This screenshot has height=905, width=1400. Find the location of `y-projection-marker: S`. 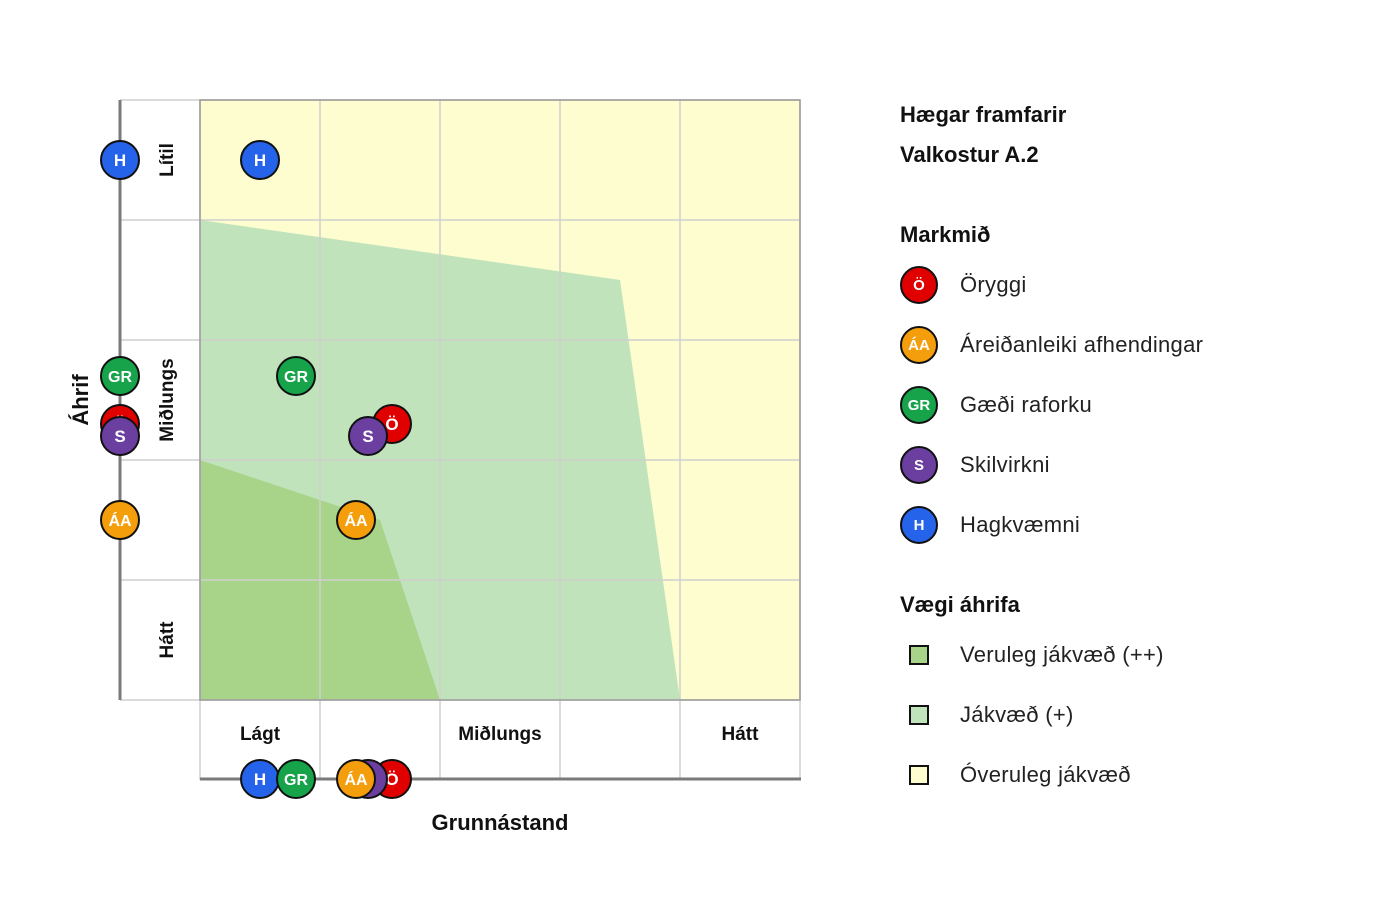

y-projection-marker: S is located at coordinates (120, 436).